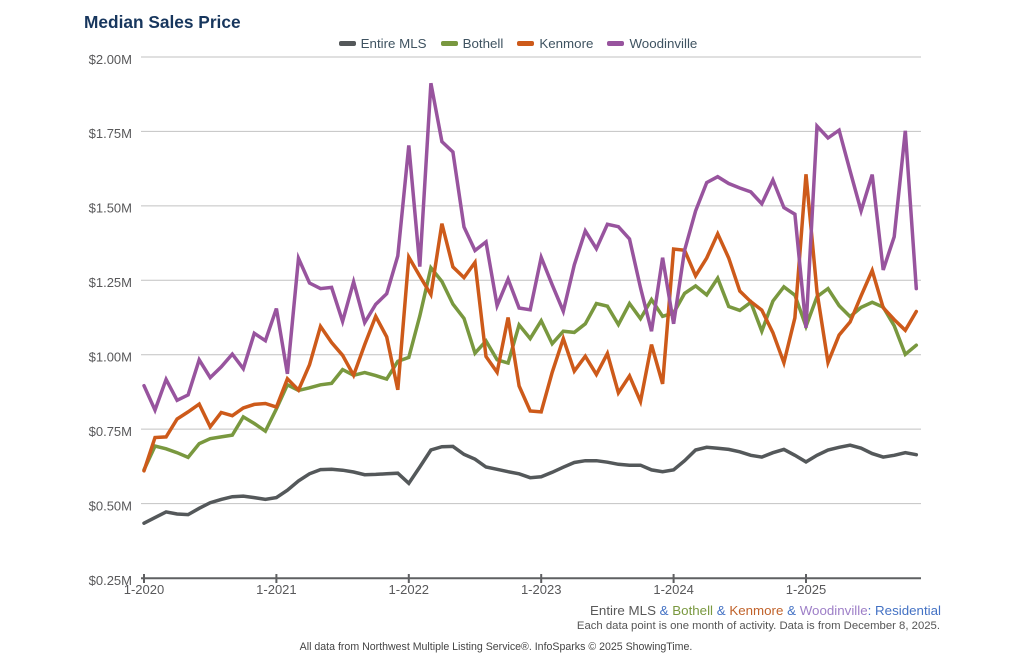  I want to click on svg-text: $1.50M, so click(110, 208).